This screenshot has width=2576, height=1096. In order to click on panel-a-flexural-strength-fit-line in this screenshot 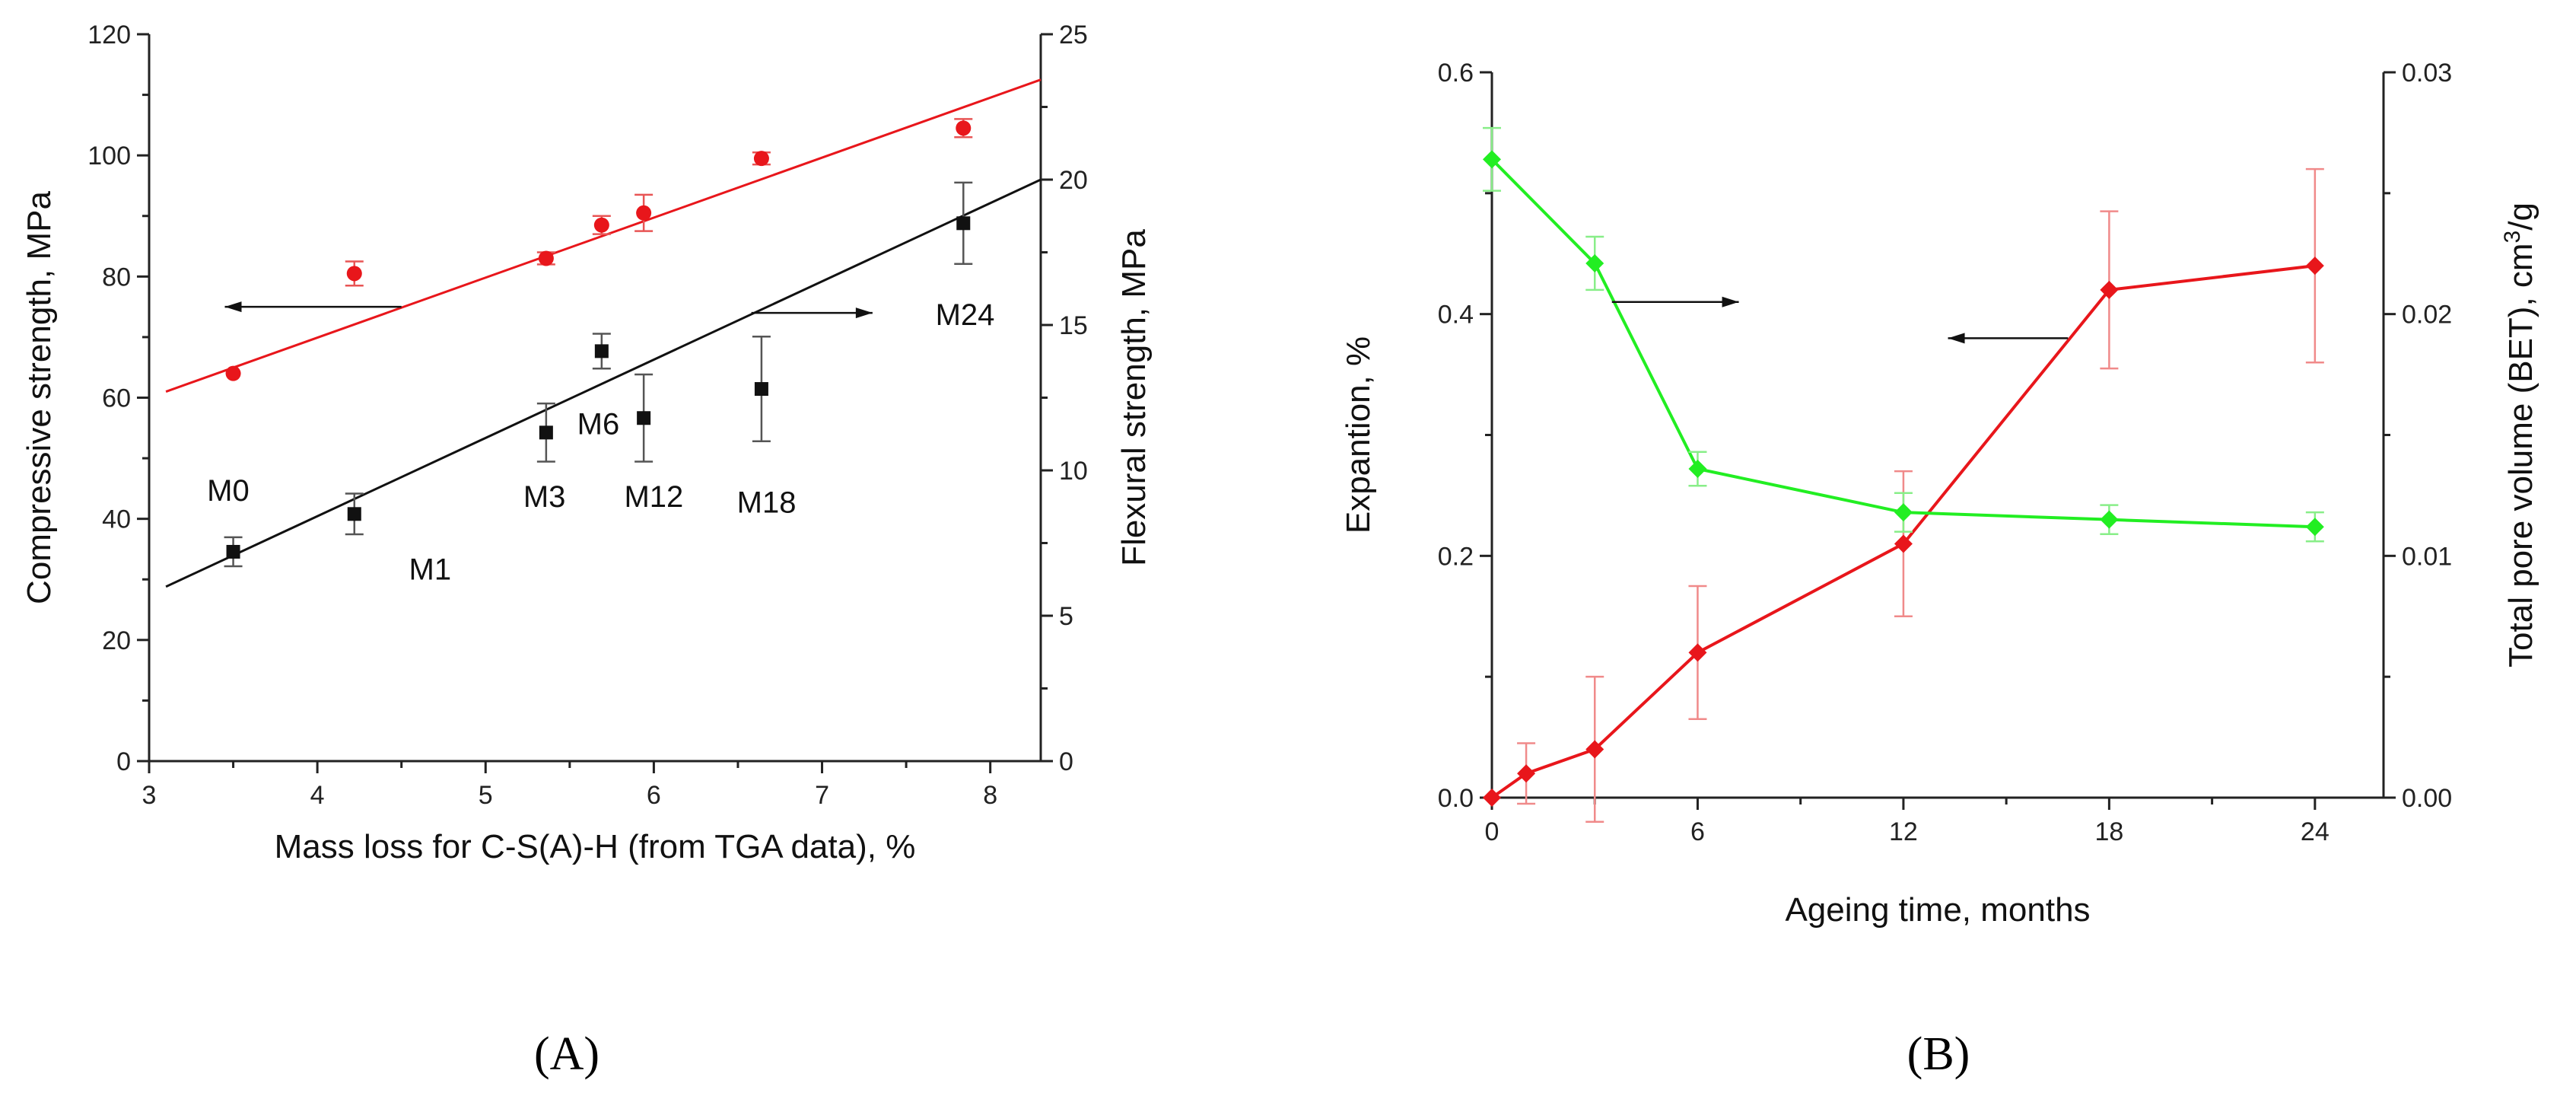, I will do `click(603, 383)`.